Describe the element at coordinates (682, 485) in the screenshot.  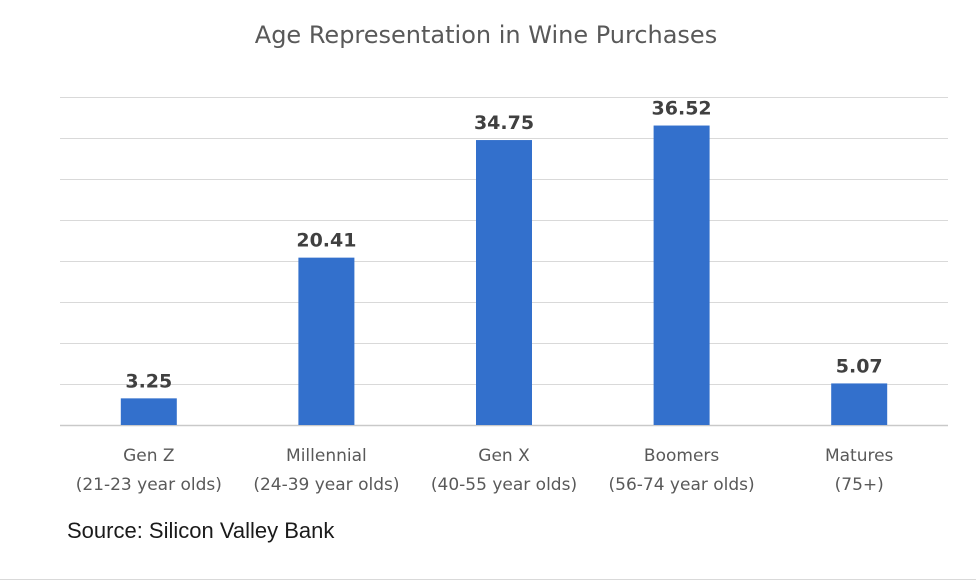
I see `category-sublabel: (56-74 year olds)` at that location.